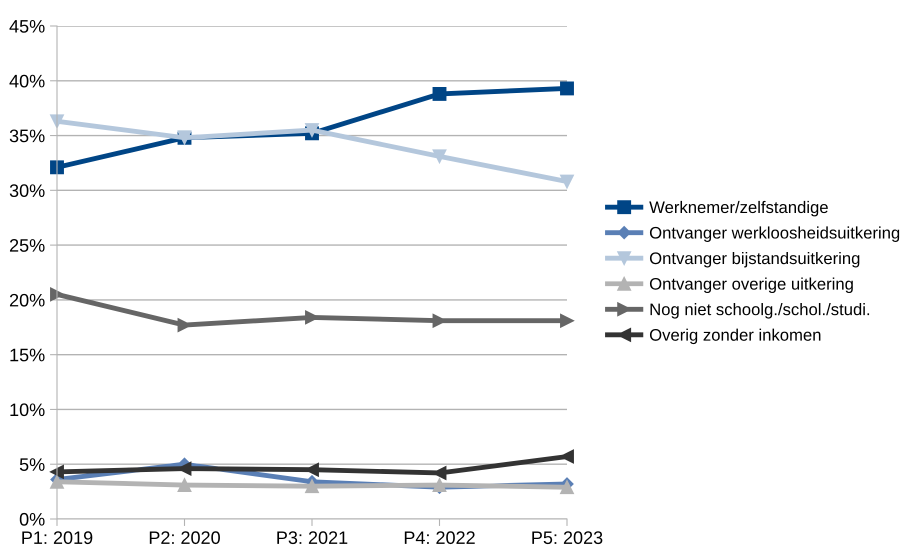 This screenshot has height=558, width=922. Describe the element at coordinates (760, 311) in the screenshot. I see `legend-label: Nog niet schoolg./schol./studi.` at that location.